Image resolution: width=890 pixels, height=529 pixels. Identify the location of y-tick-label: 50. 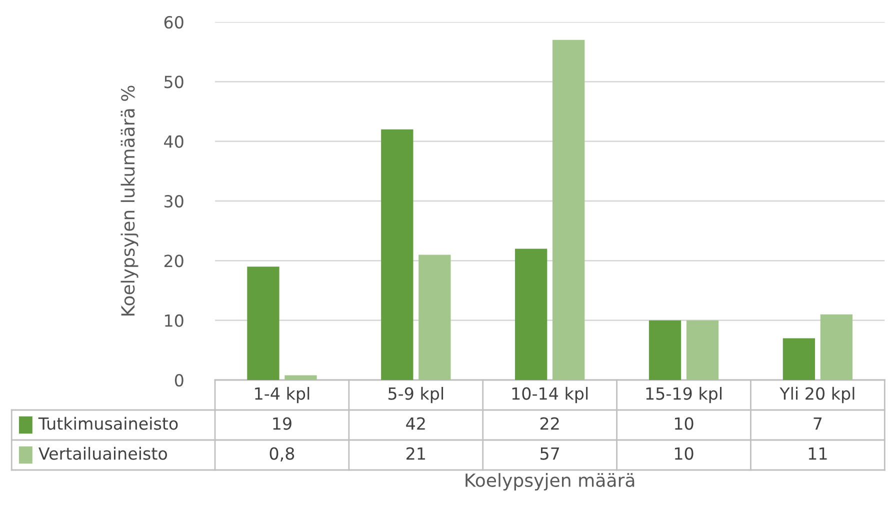
(174, 82).